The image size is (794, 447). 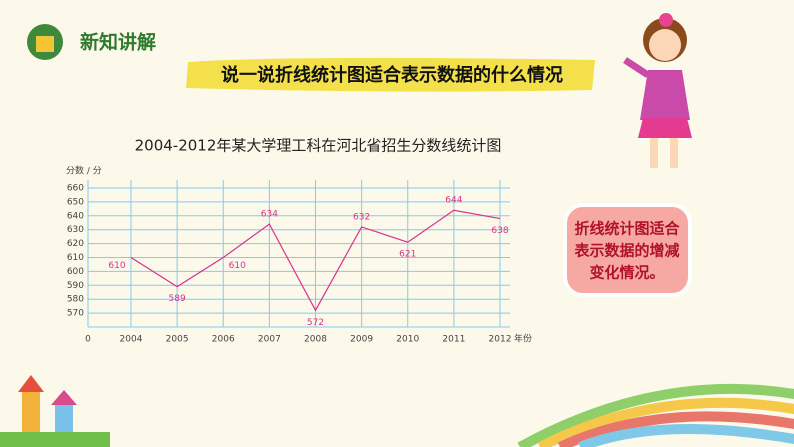 I want to click on x-tick-label: 2007, so click(x=269, y=340).